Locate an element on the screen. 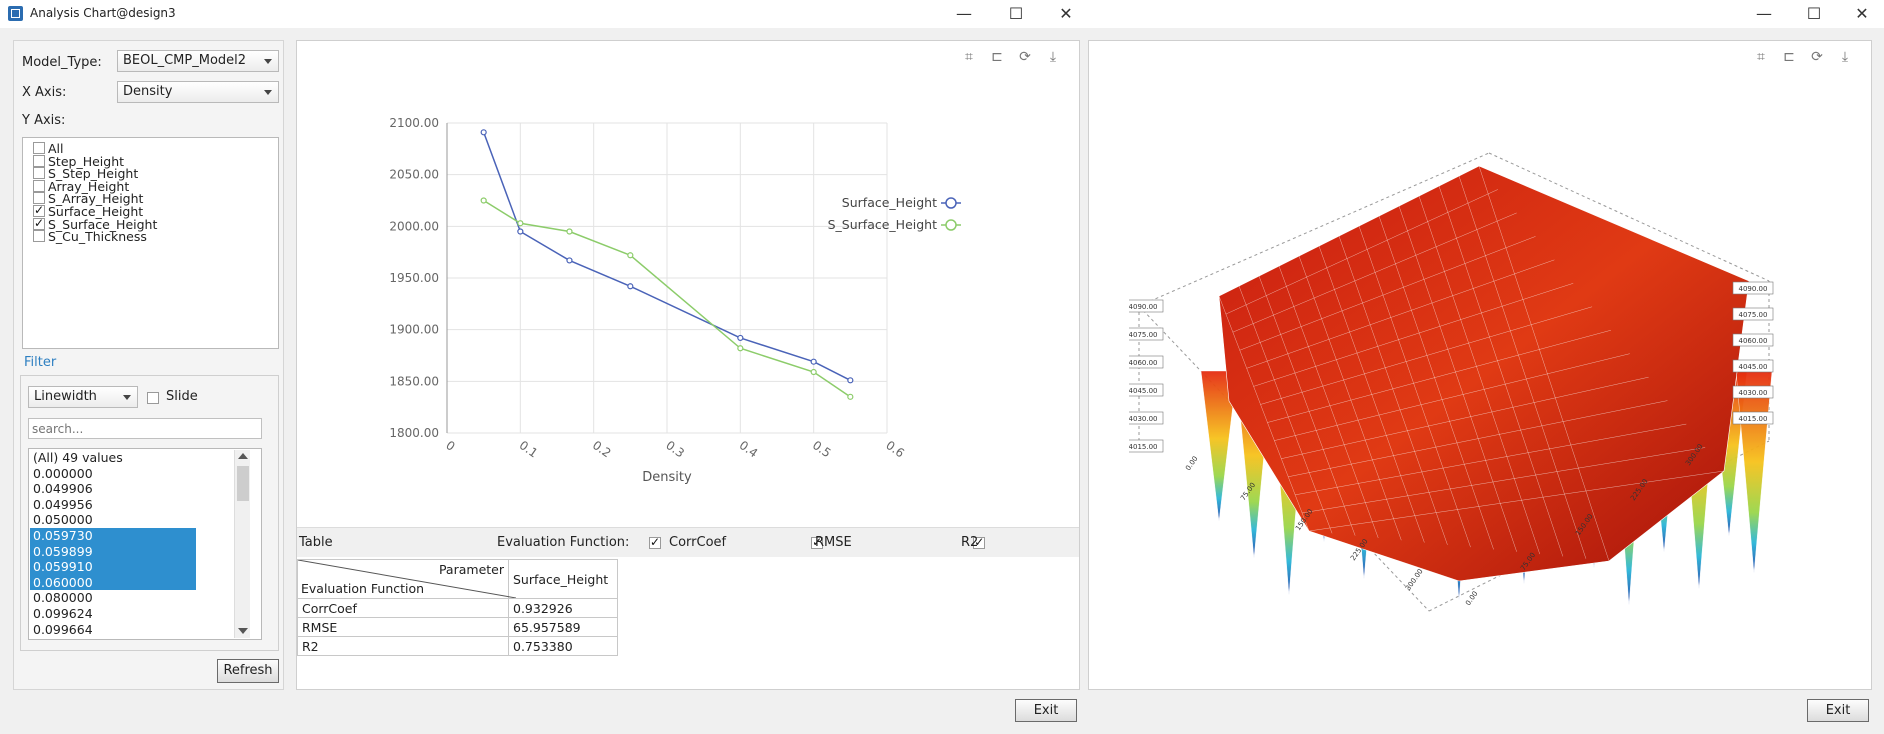 The width and height of the screenshot is (1884, 734). maximize-button: ☐ is located at coordinates (1016, 13).